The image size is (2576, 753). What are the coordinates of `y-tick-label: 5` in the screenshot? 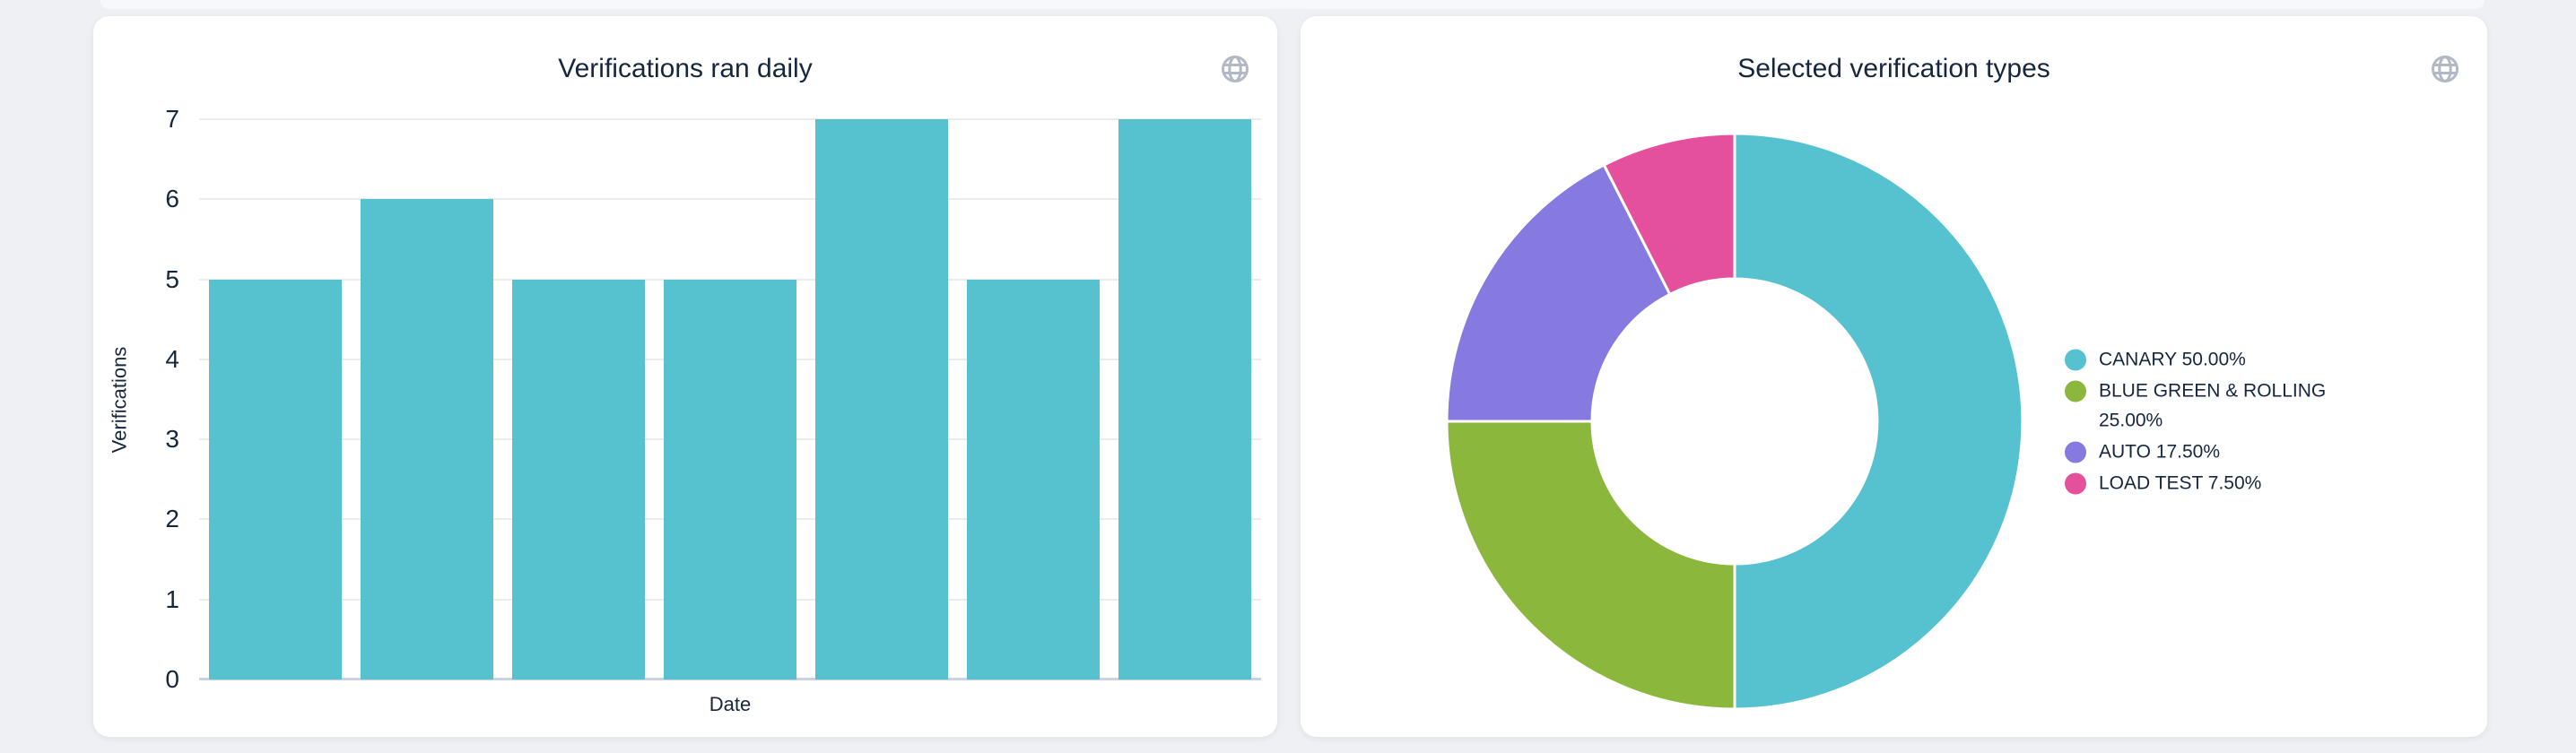 It's located at (172, 278).